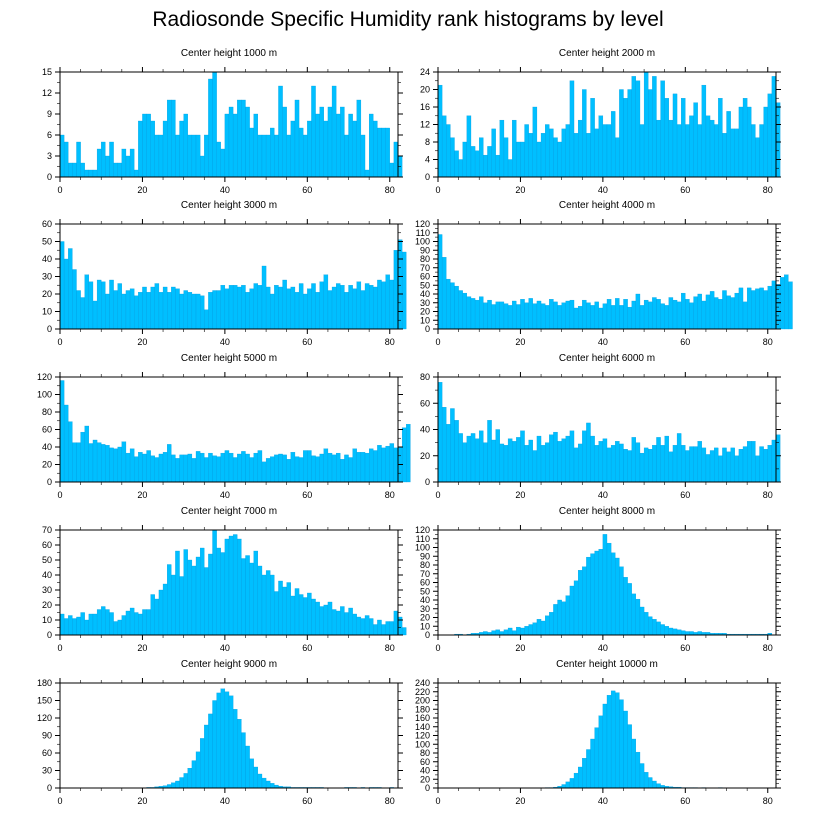 This screenshot has width=816, height=824. What do you see at coordinates (607, 205) in the screenshot?
I see `panel-title: Center height 4000 m` at bounding box center [607, 205].